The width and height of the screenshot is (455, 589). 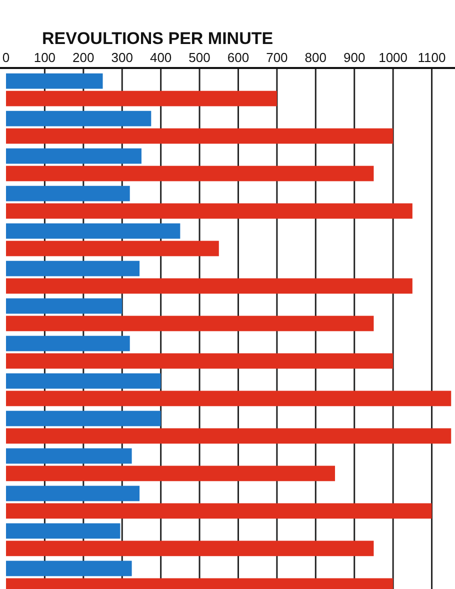 I want to click on x-tick-label: 0, so click(x=6, y=57).